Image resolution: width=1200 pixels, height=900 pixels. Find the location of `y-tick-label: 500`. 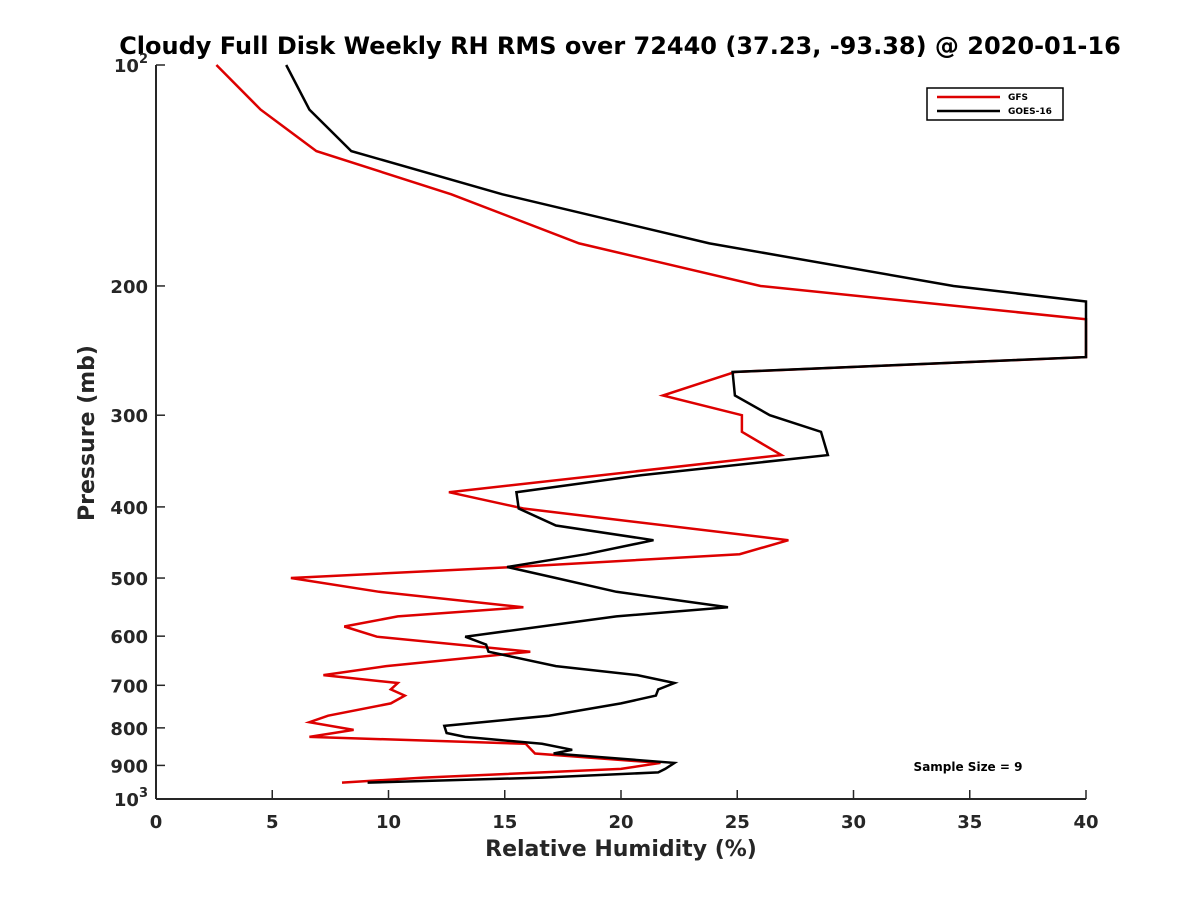

y-tick-label: 500 is located at coordinates (129, 579).